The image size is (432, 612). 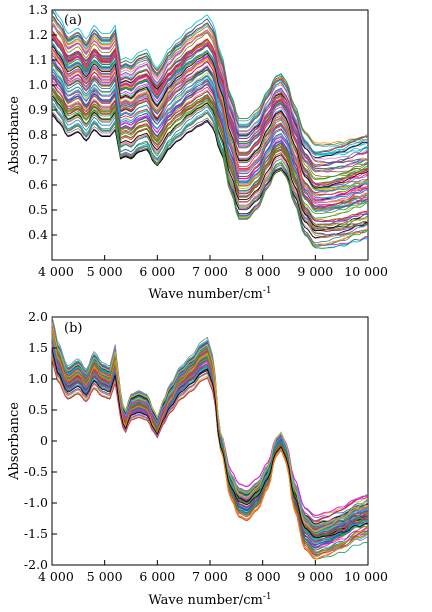 I want to click on x-axis-label-sup-b: -1, so click(x=267, y=597).